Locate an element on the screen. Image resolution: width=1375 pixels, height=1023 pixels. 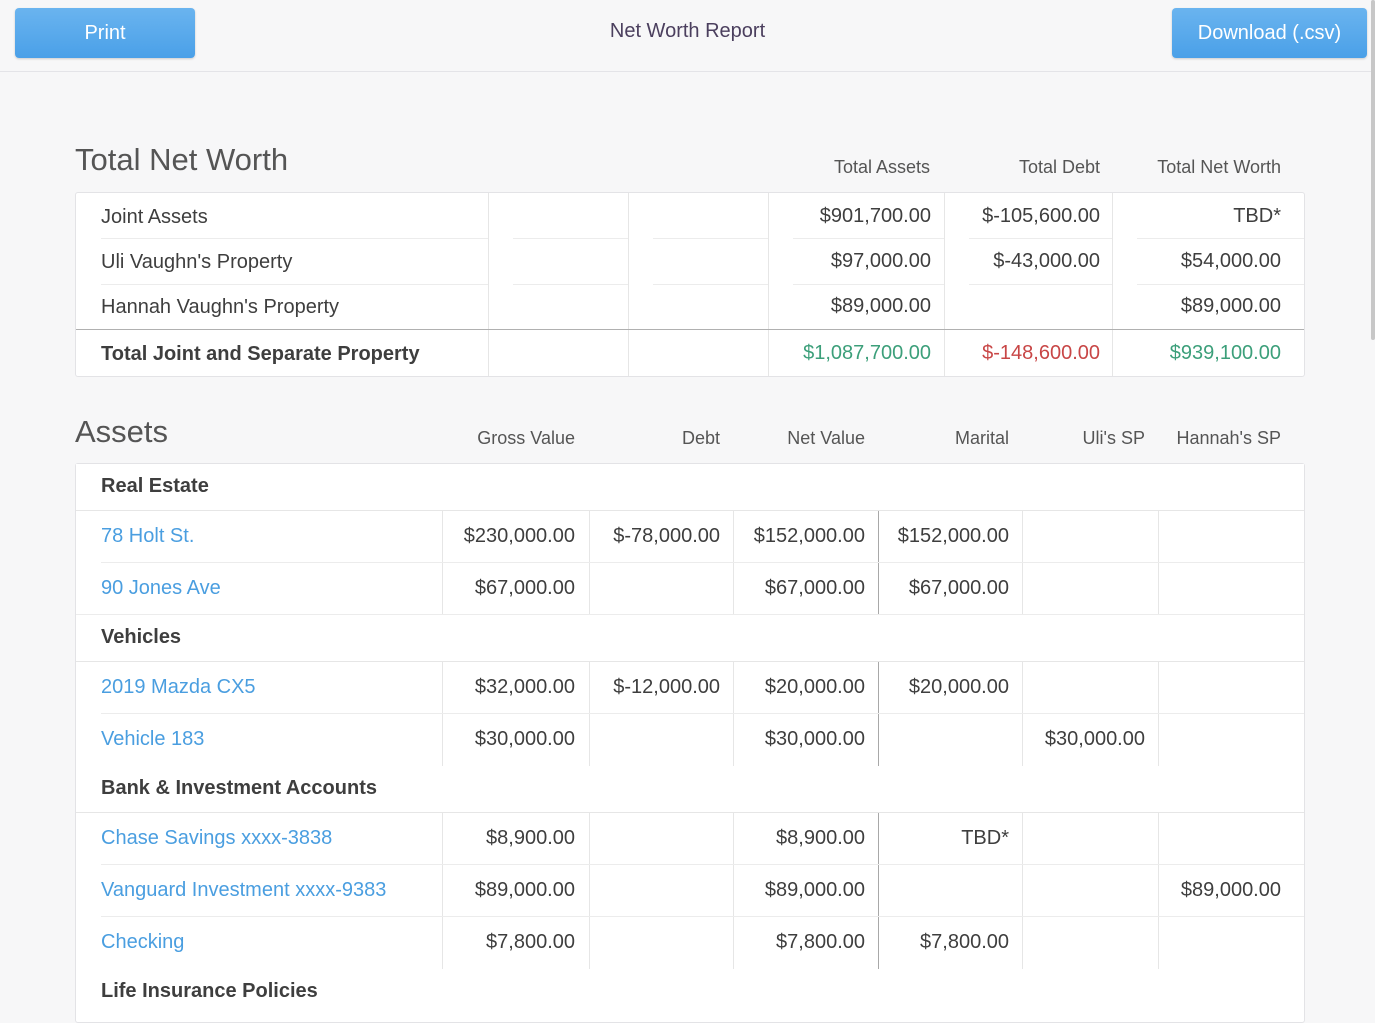
joint-assets-total-assets: $901,700.00 is located at coordinates (875, 216).